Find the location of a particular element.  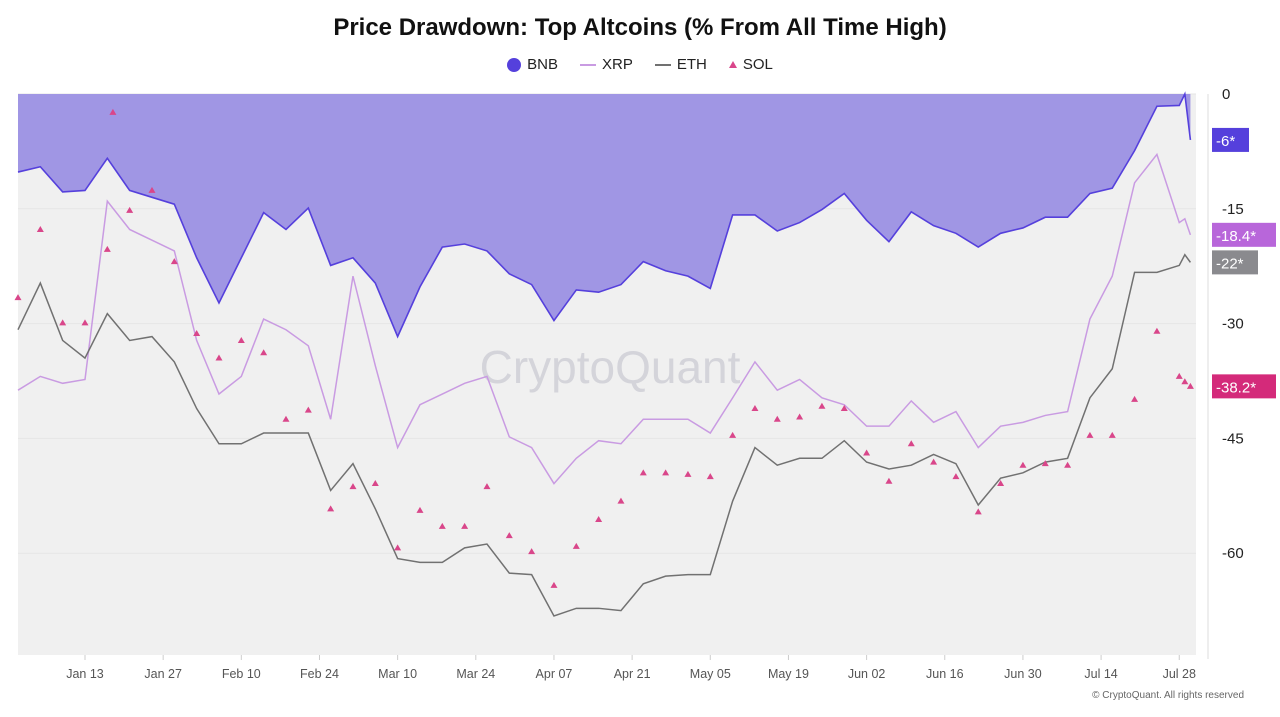

legend-item-xrp: XRP is located at coordinates (606, 64).